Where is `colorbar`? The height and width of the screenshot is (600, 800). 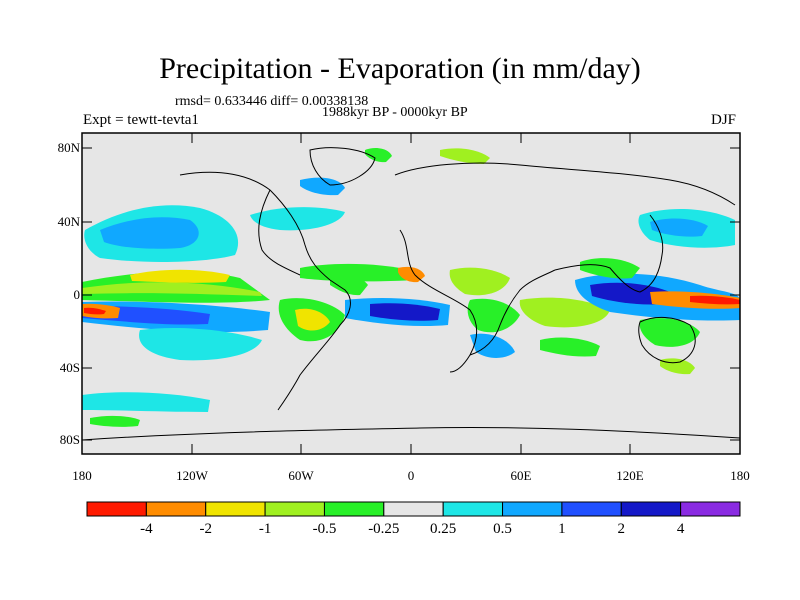
colorbar is located at coordinates (413, 509).